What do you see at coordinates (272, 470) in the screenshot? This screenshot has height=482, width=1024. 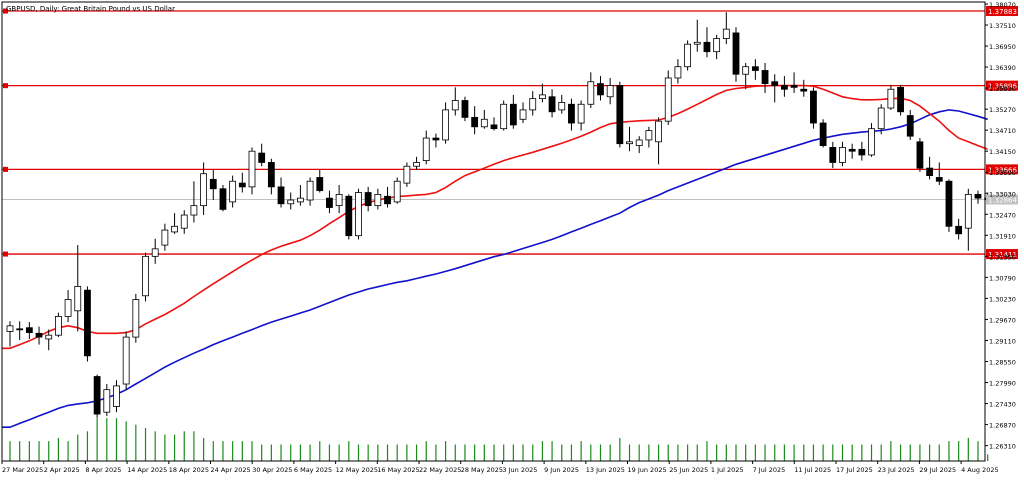 I see `x-tick-label: 30 Apr 2025` at bounding box center [272, 470].